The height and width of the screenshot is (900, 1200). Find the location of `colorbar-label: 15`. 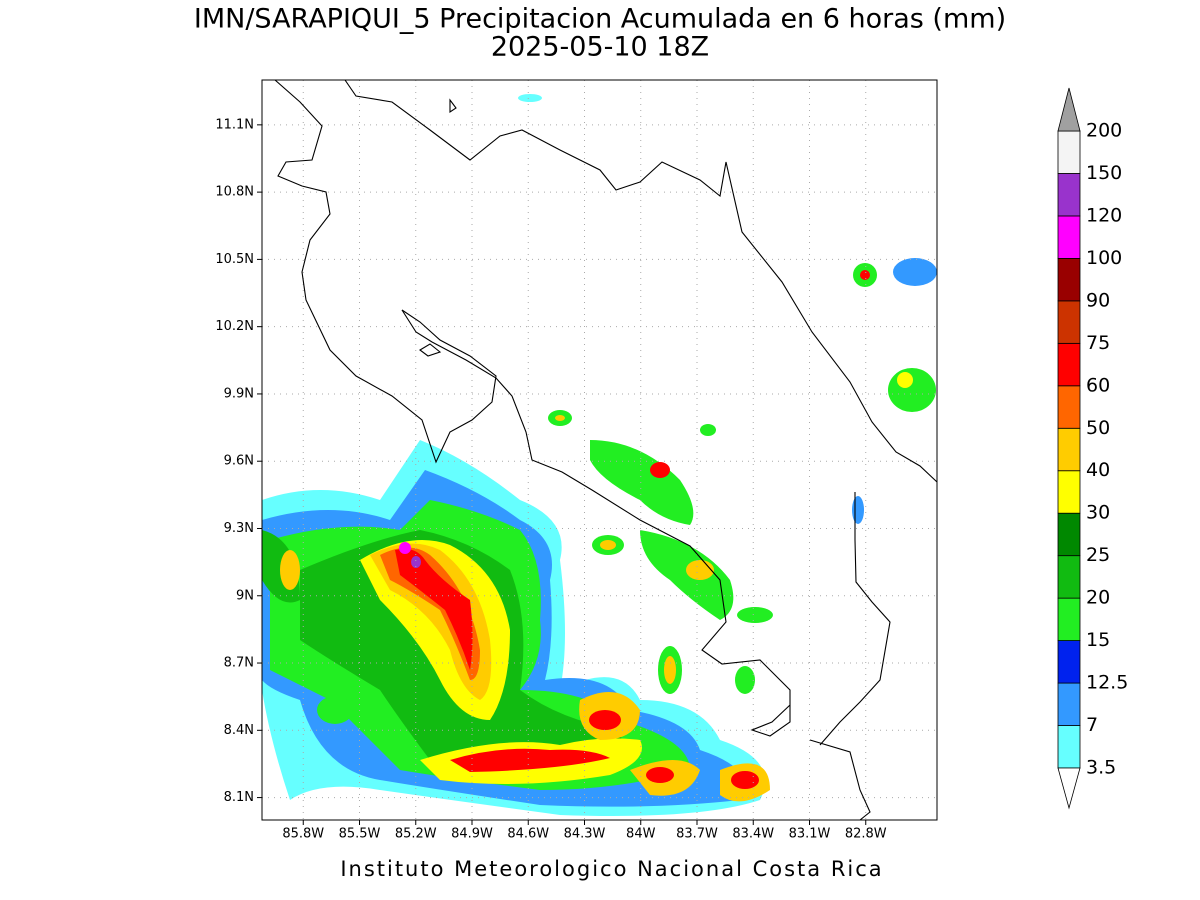

colorbar-label: 15 is located at coordinates (1098, 640).